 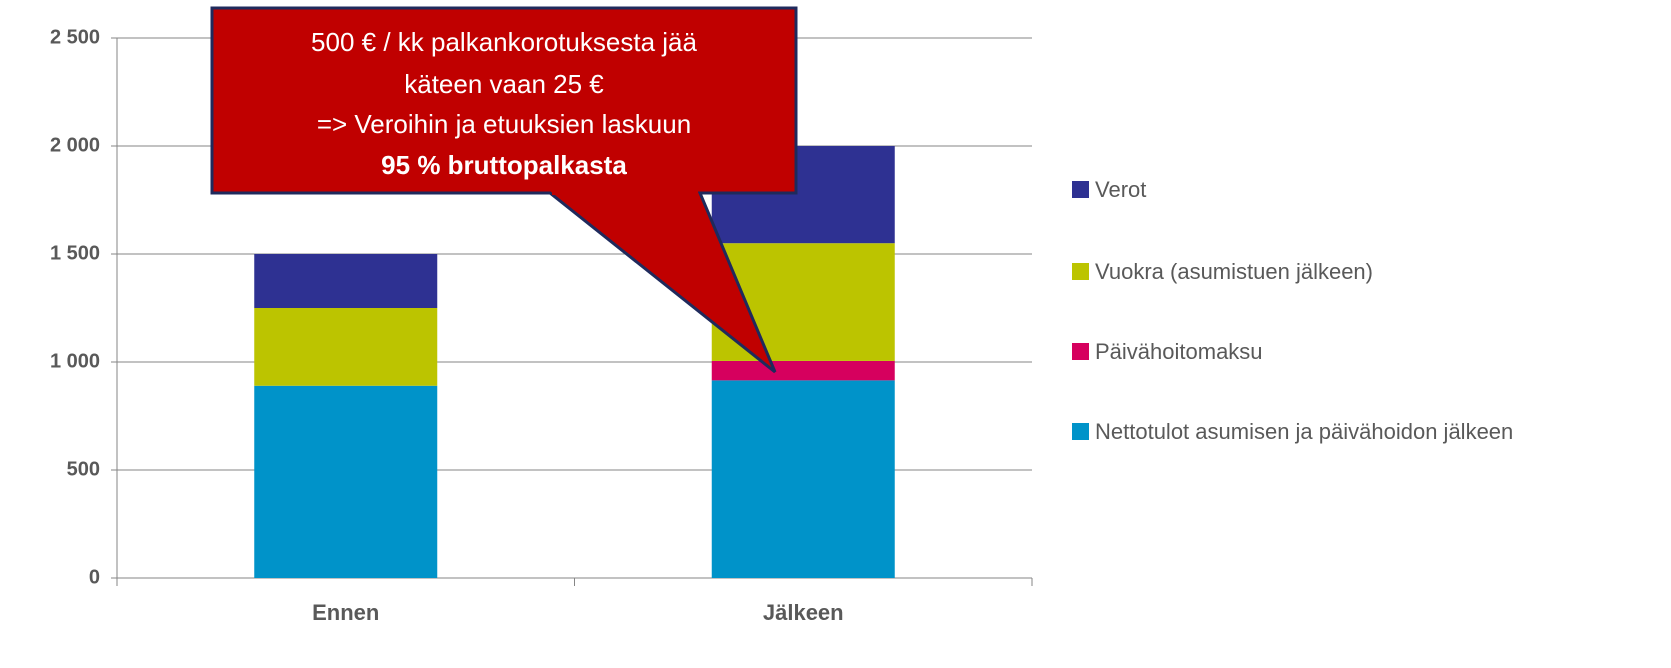 I want to click on callout-text: => Veroihin ja etuuksien laskuun, so click(x=504, y=124).